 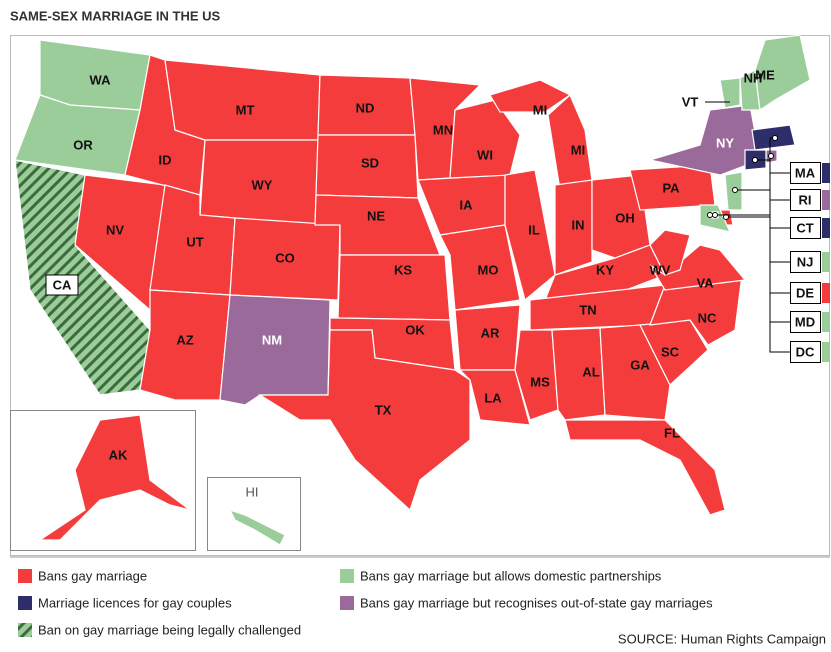 What do you see at coordinates (115, 15) in the screenshot?
I see `title: SAME-SEX MARRIAGE IN THE US` at bounding box center [115, 15].